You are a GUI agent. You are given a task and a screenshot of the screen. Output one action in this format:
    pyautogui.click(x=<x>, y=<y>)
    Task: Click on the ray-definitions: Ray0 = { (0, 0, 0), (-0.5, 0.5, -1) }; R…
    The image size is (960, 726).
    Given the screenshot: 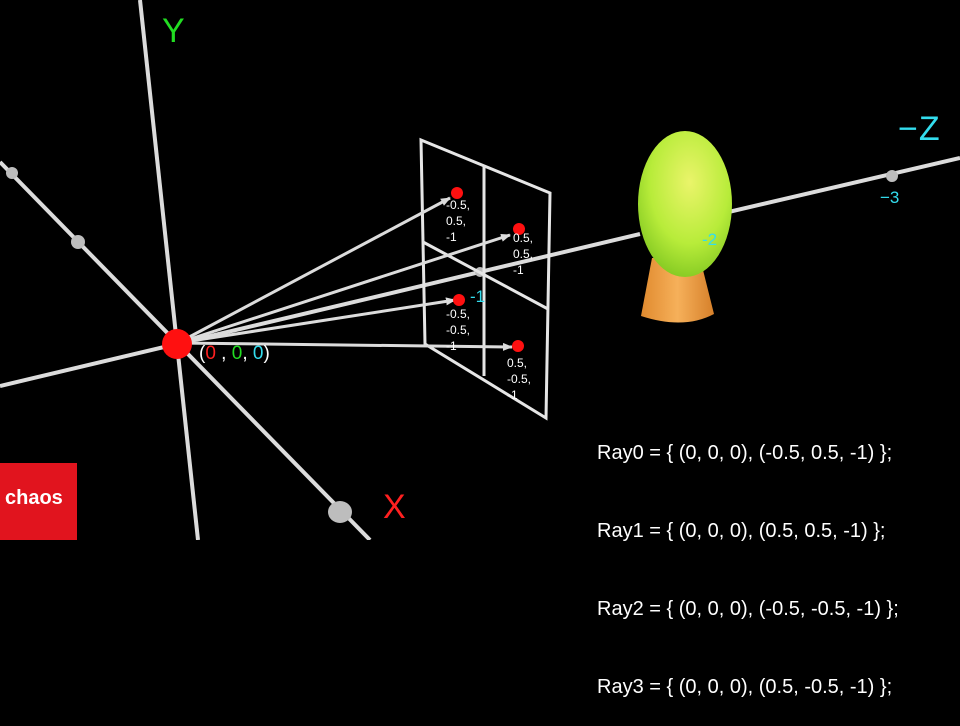 What is the action you would take?
    pyautogui.click(x=748, y=557)
    